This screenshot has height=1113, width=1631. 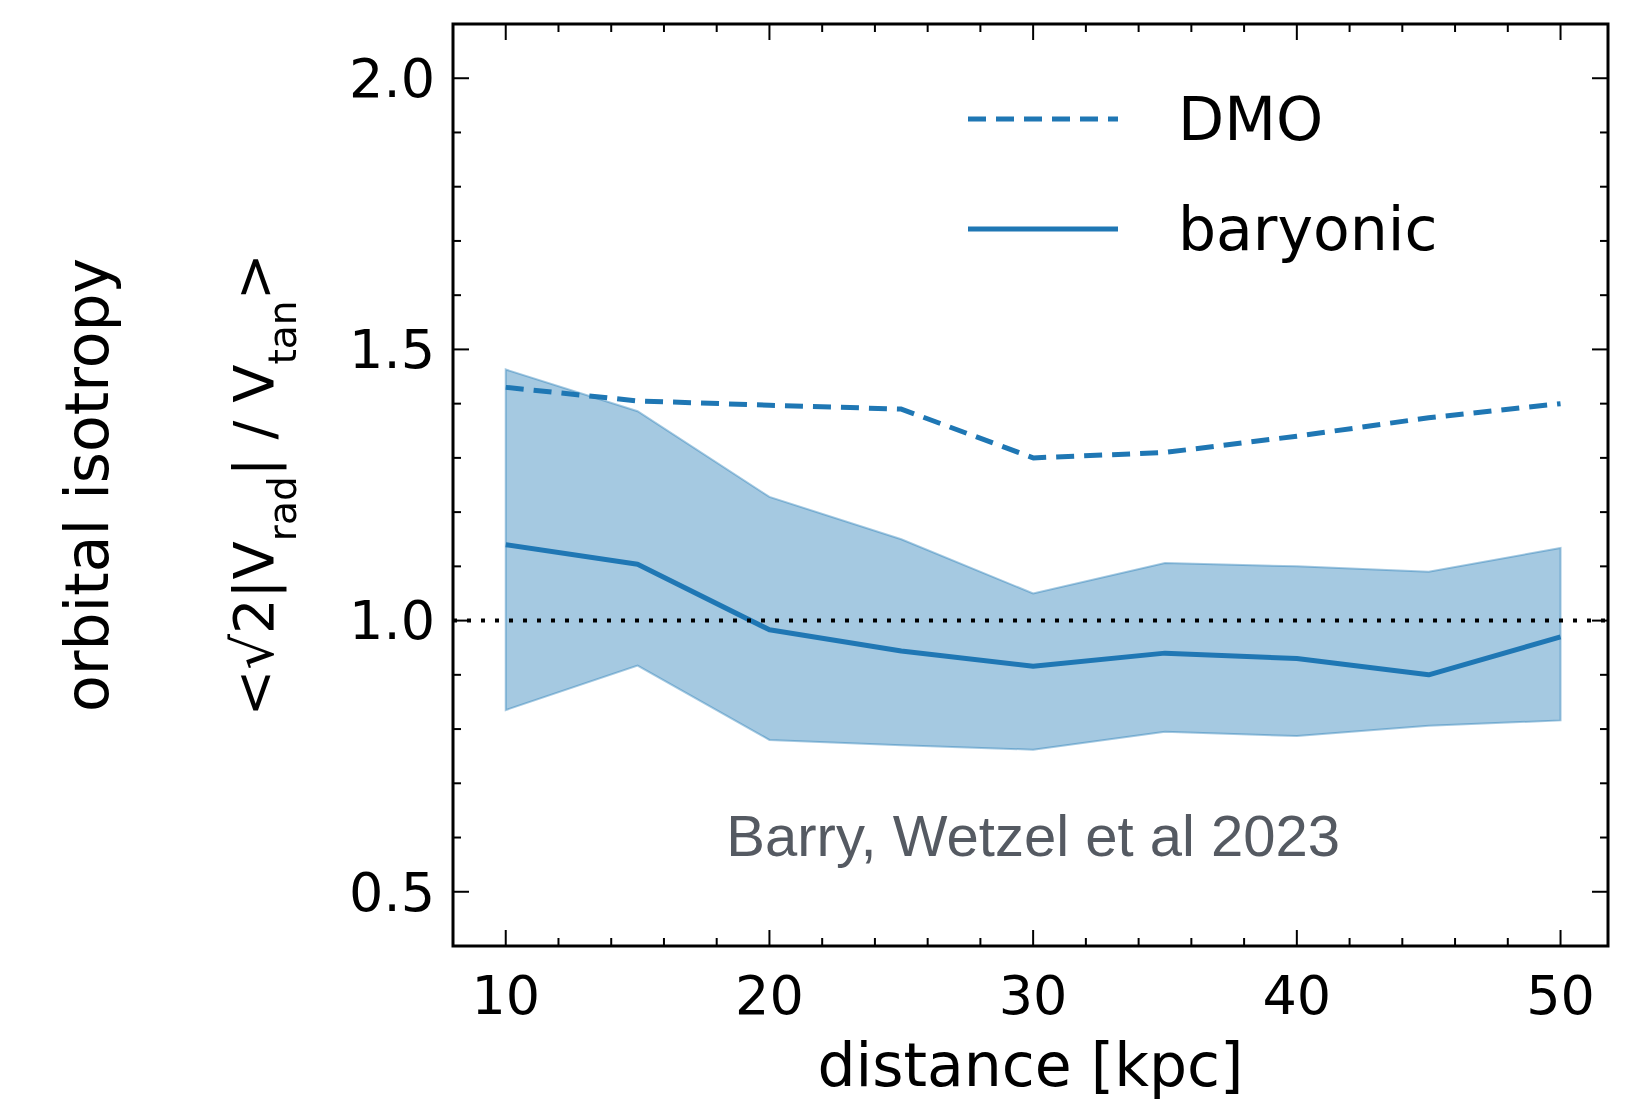 What do you see at coordinates (392, 79) in the screenshot?
I see `y-tick-label: 2.0` at bounding box center [392, 79].